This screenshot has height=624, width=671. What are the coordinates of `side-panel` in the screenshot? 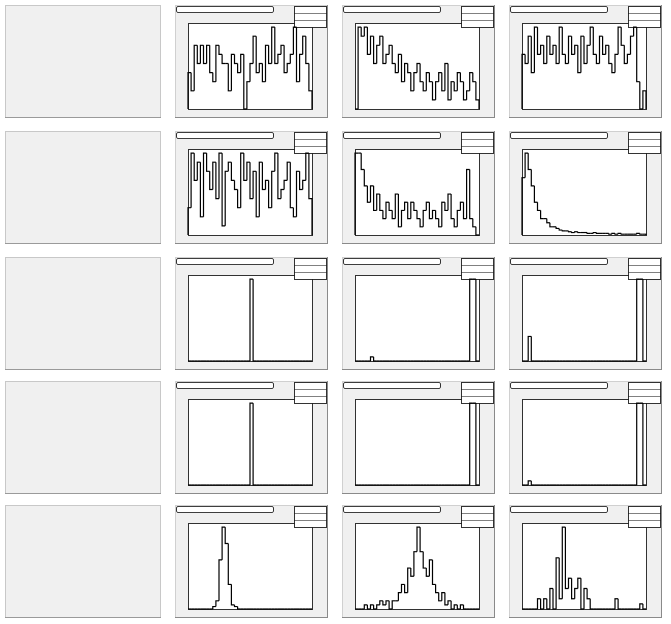 It's located at (83, 561).